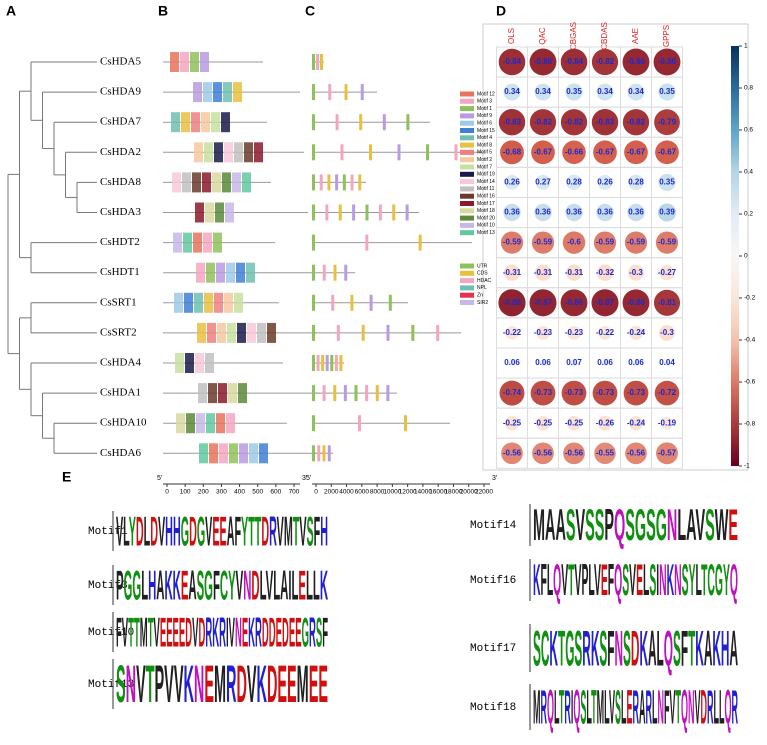 The height and width of the screenshot is (745, 767). What do you see at coordinates (484, 492) in the screenshot?
I see `tick-label: 22000` at bounding box center [484, 492].